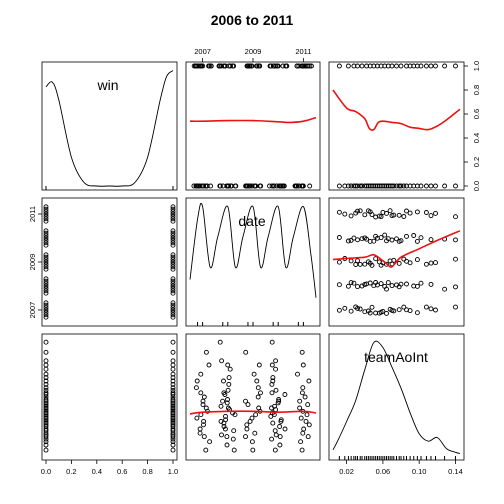 Image resolution: width=504 pixels, height=504 pixels. What do you see at coordinates (251, 221) in the screenshot?
I see `variable-label-date: date` at bounding box center [251, 221].